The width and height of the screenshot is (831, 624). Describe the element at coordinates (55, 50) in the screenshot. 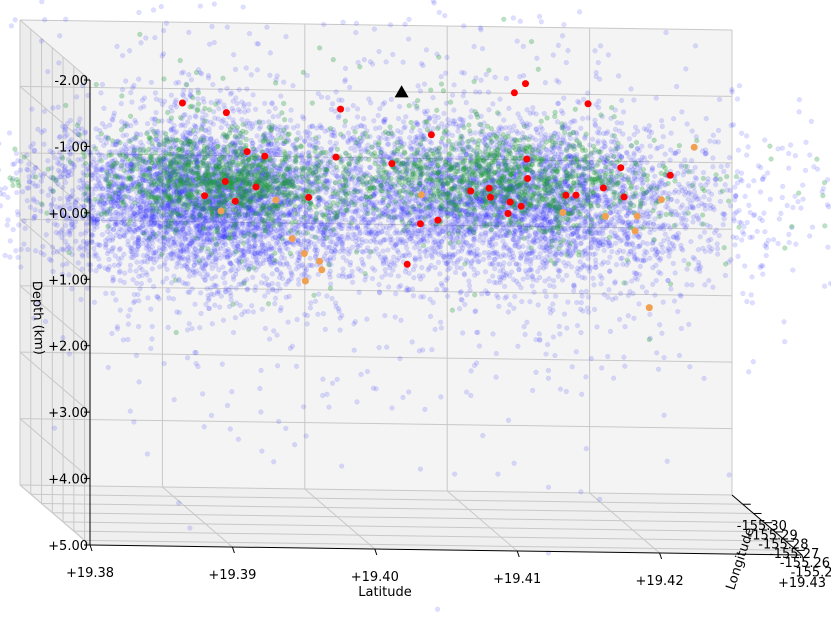

I see `grid-line-z-left` at that location.